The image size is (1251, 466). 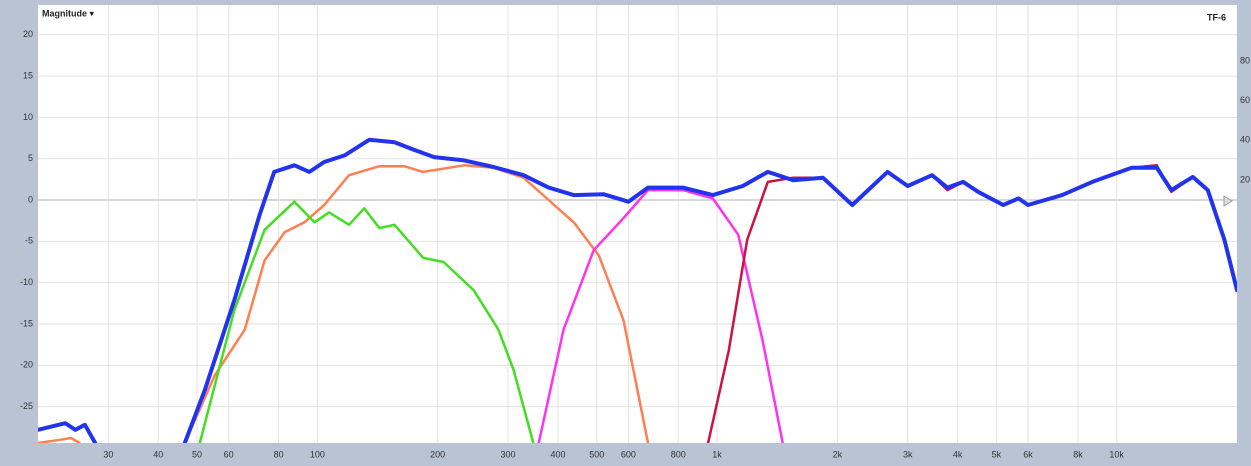 I want to click on y2-tick-label: 20, so click(x=1245, y=179).